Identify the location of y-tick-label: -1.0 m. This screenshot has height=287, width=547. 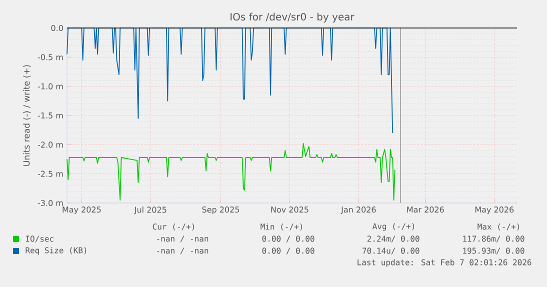
(50, 86).